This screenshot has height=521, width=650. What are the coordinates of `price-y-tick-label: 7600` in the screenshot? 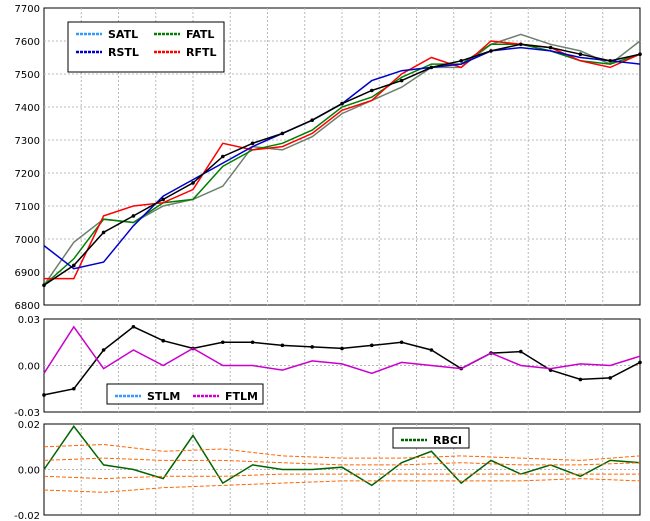 It's located at (27, 42).